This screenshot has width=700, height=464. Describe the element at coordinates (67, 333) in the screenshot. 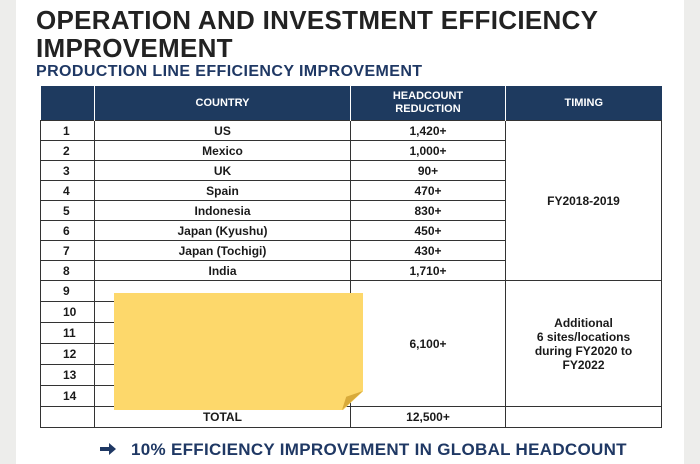

I see `row-number: 11` at that location.